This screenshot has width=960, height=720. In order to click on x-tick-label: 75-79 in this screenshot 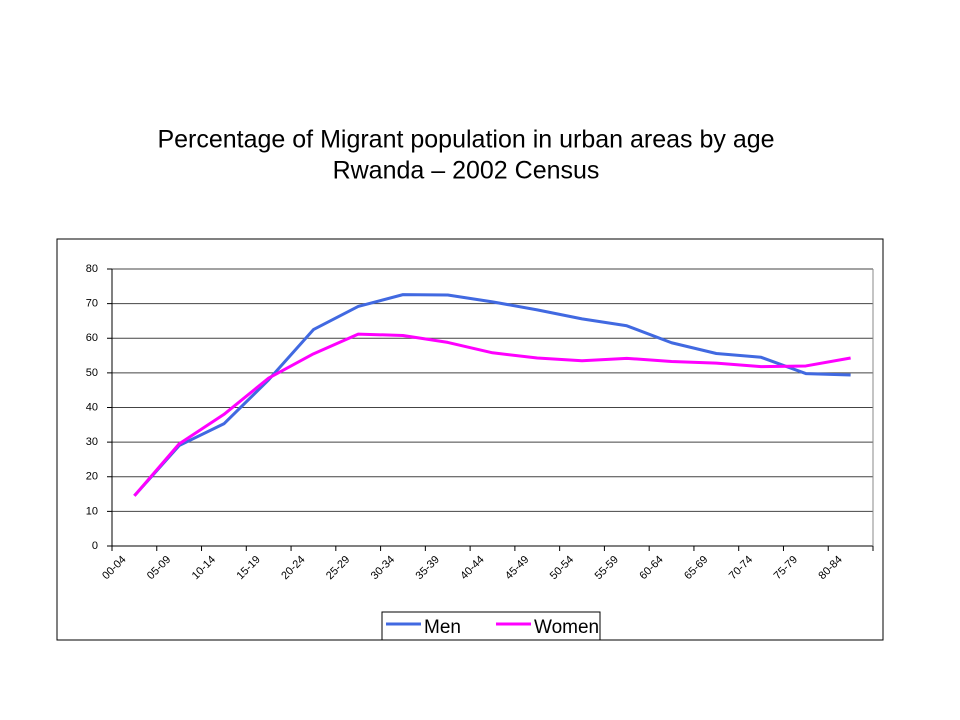, I will do `click(786, 568)`.